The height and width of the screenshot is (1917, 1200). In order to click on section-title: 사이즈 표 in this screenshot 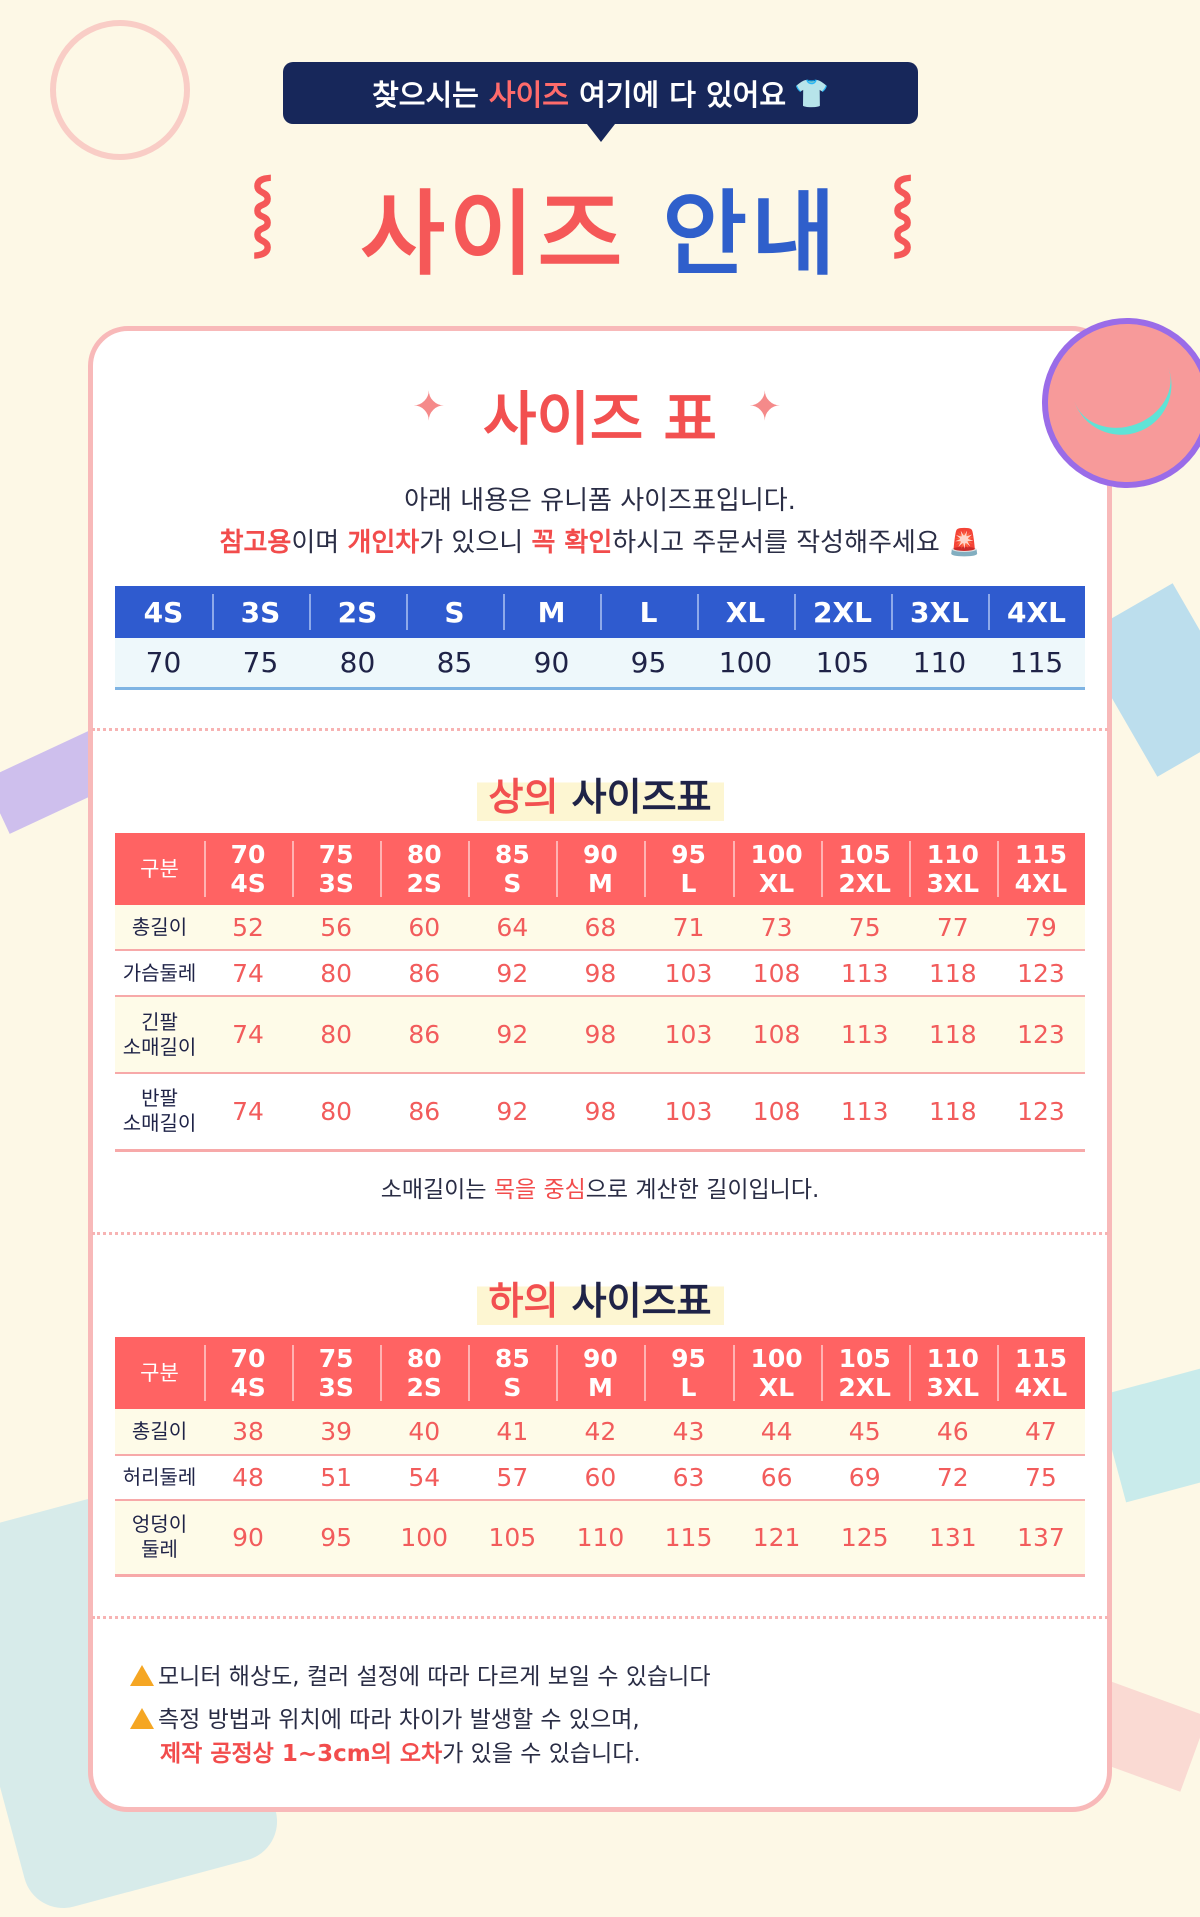, I will do `click(600, 419)`.